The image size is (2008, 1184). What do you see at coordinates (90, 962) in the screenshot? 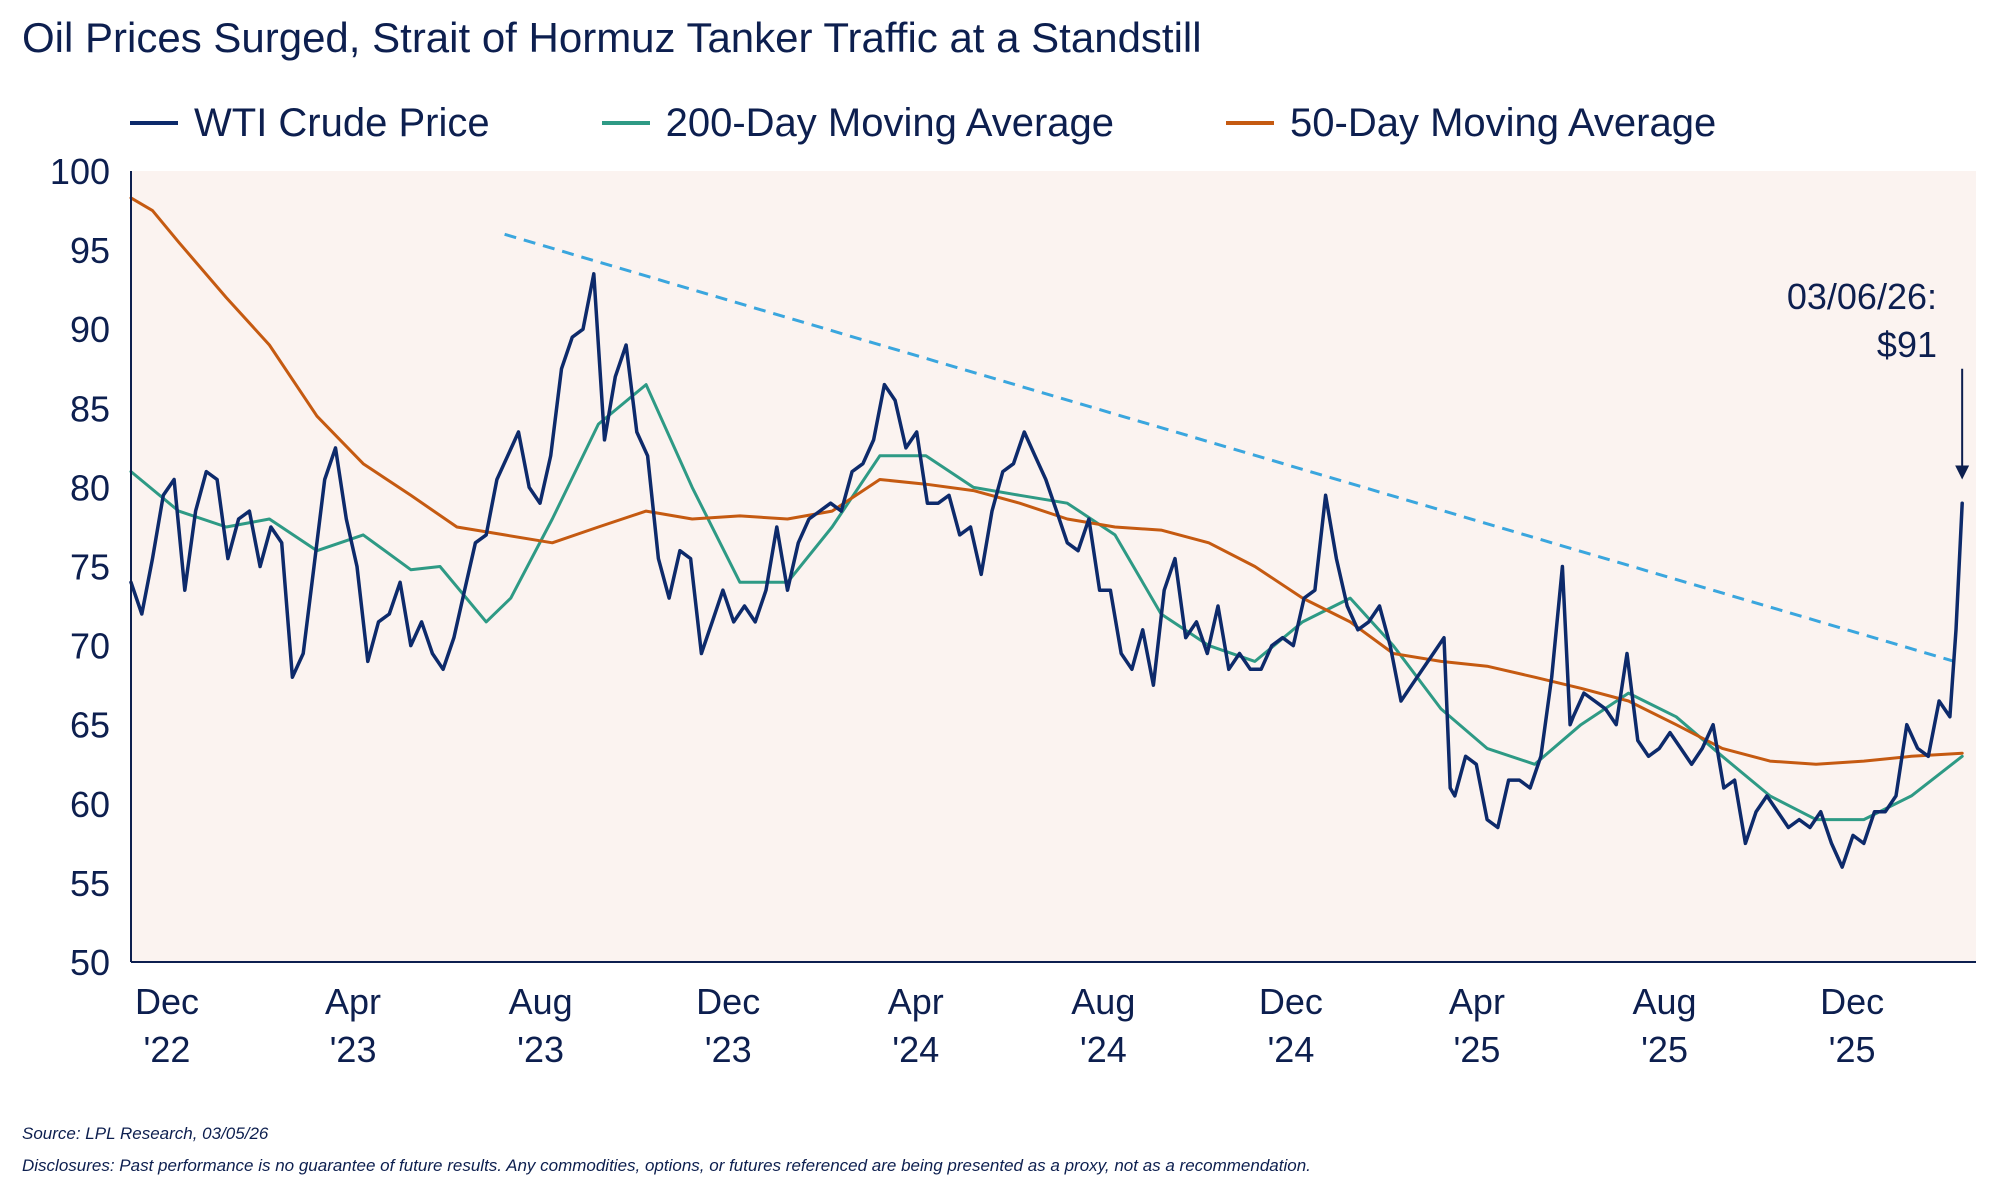
I see `y-tick-label: 50` at bounding box center [90, 962].